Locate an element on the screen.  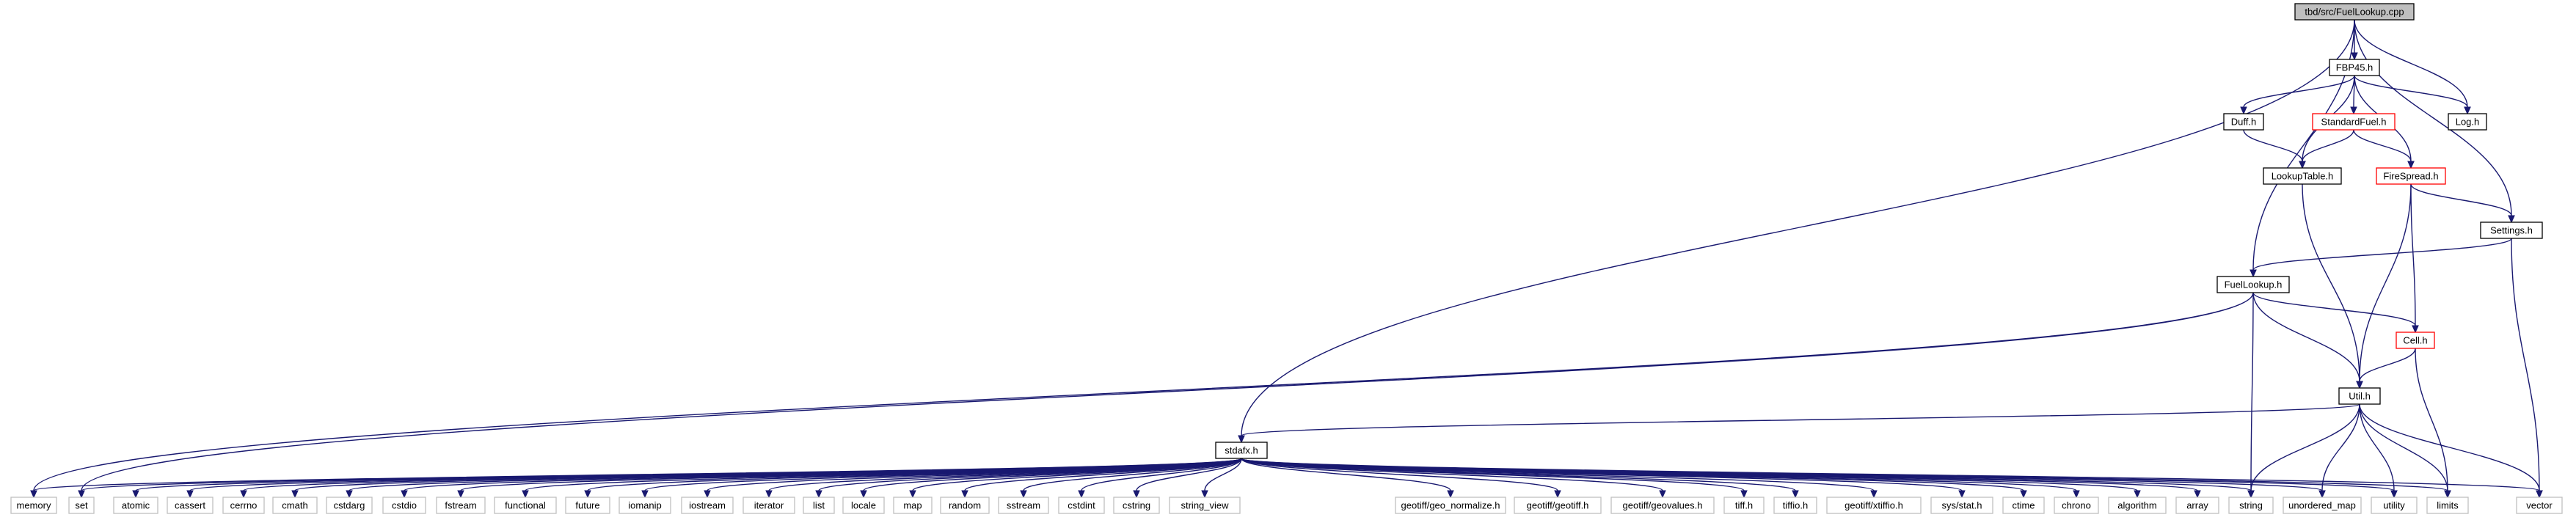
node-box-set is located at coordinates (82, 505).